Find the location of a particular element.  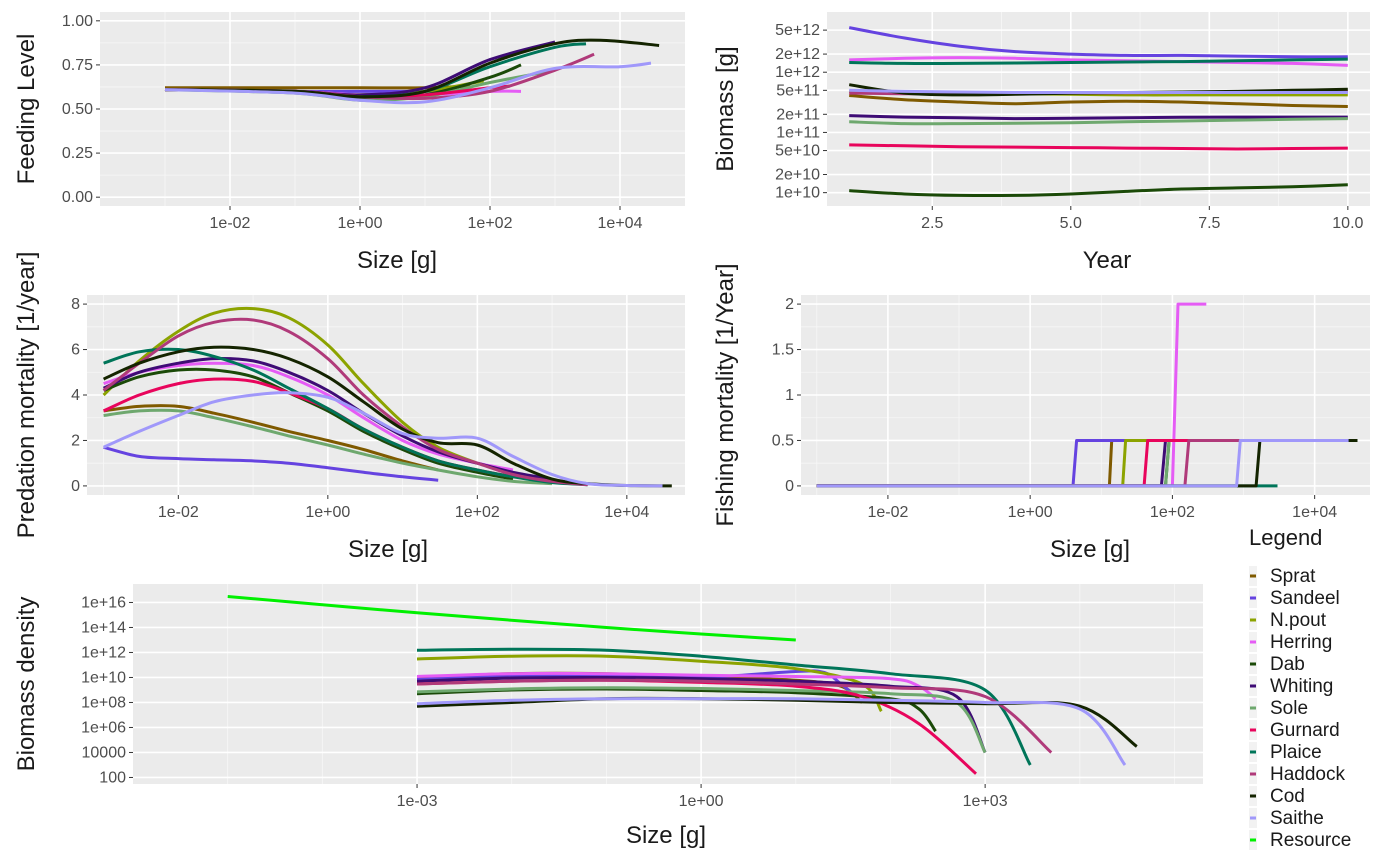

y-tick-label: 0.50 is located at coordinates (77, 109).